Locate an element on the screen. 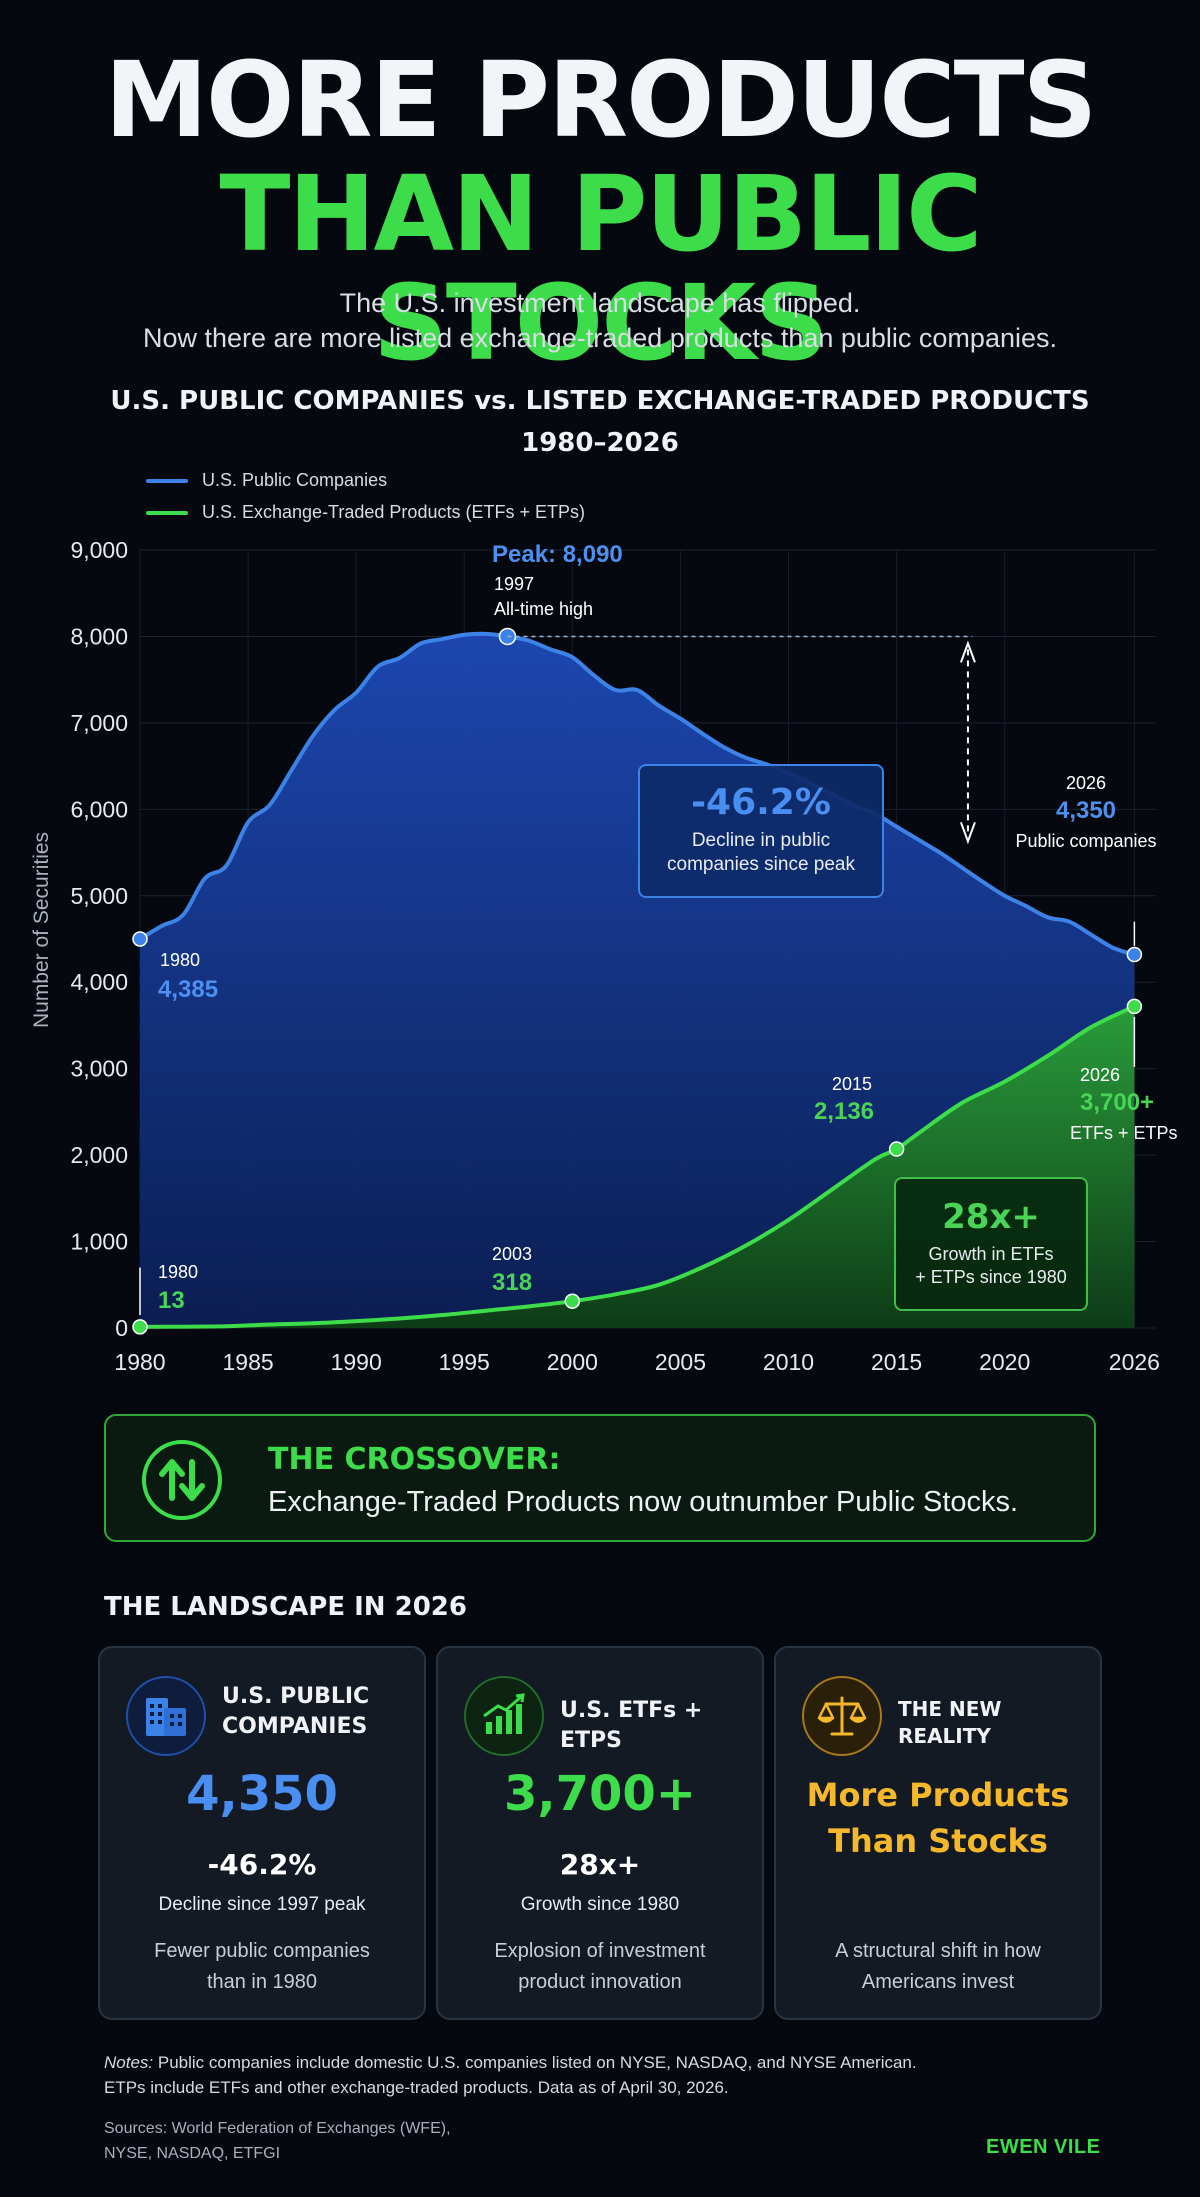 This screenshot has height=2197, width=1200. end-etp-note: ETFs + ETPs is located at coordinates (1124, 1133).